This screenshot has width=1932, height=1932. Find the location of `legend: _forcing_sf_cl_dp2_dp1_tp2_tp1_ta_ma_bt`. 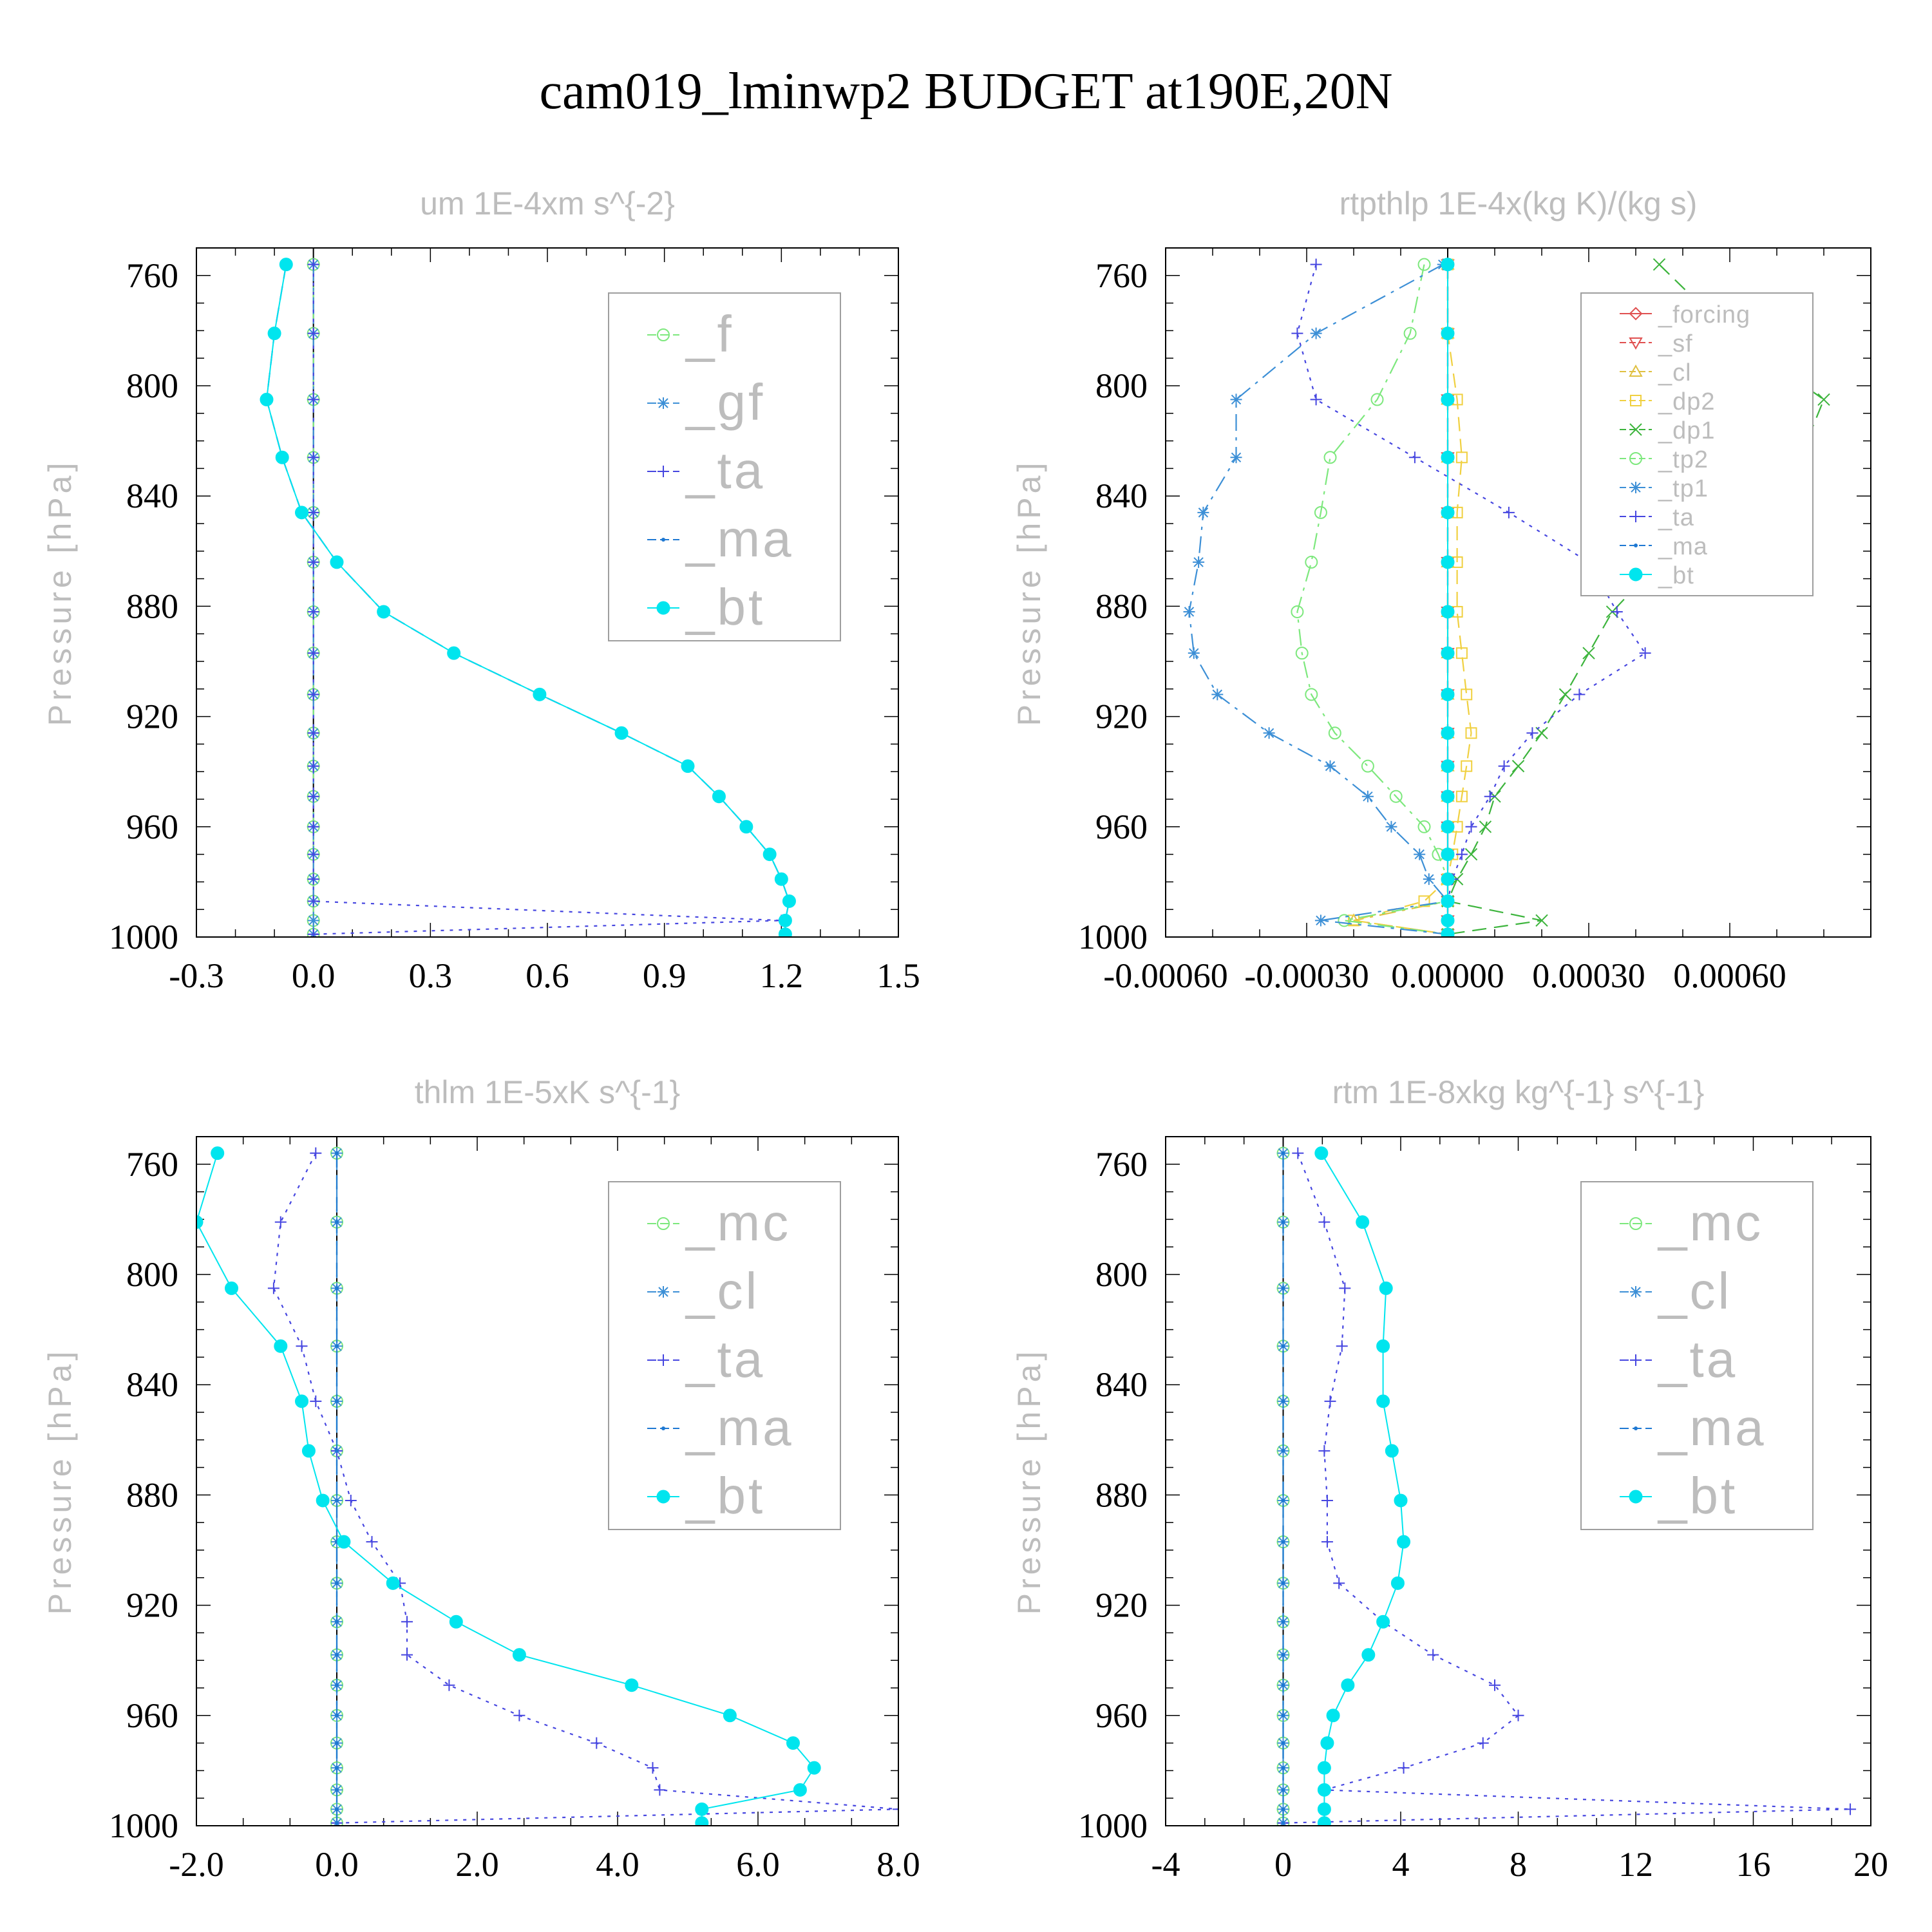

legend: _forcing_sf_cl_dp2_dp1_tp2_tp1_ta_ma_bt is located at coordinates (1697, 444).